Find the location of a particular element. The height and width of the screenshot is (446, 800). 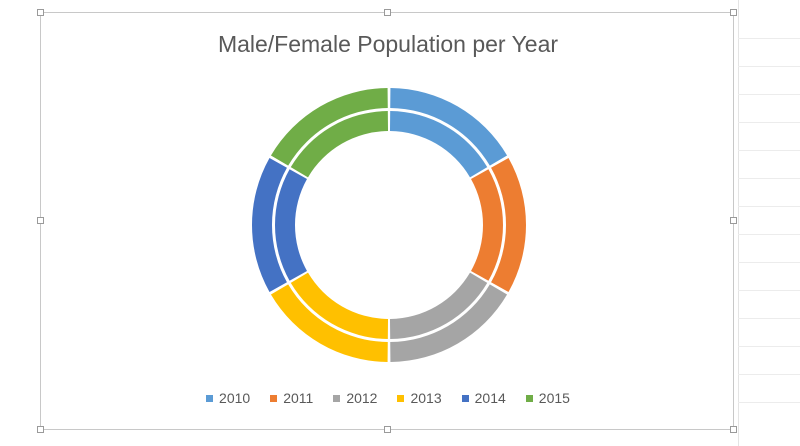

legend-label: 2010 is located at coordinates (235, 398).